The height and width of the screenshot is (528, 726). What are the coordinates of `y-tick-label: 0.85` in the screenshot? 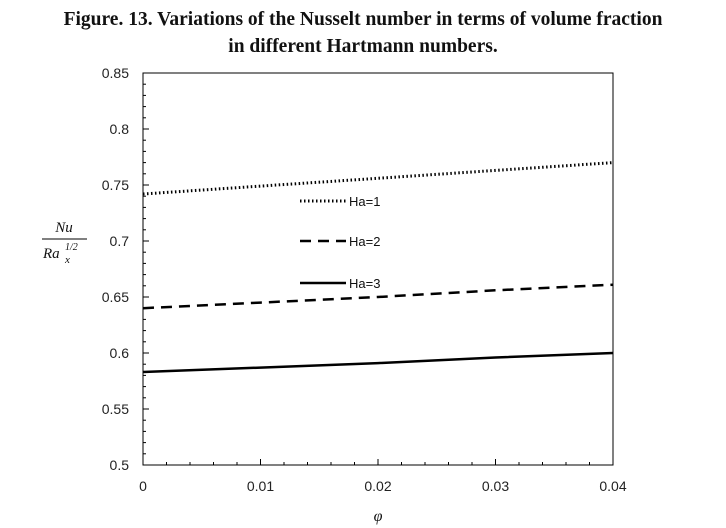 It's located at (115, 73).